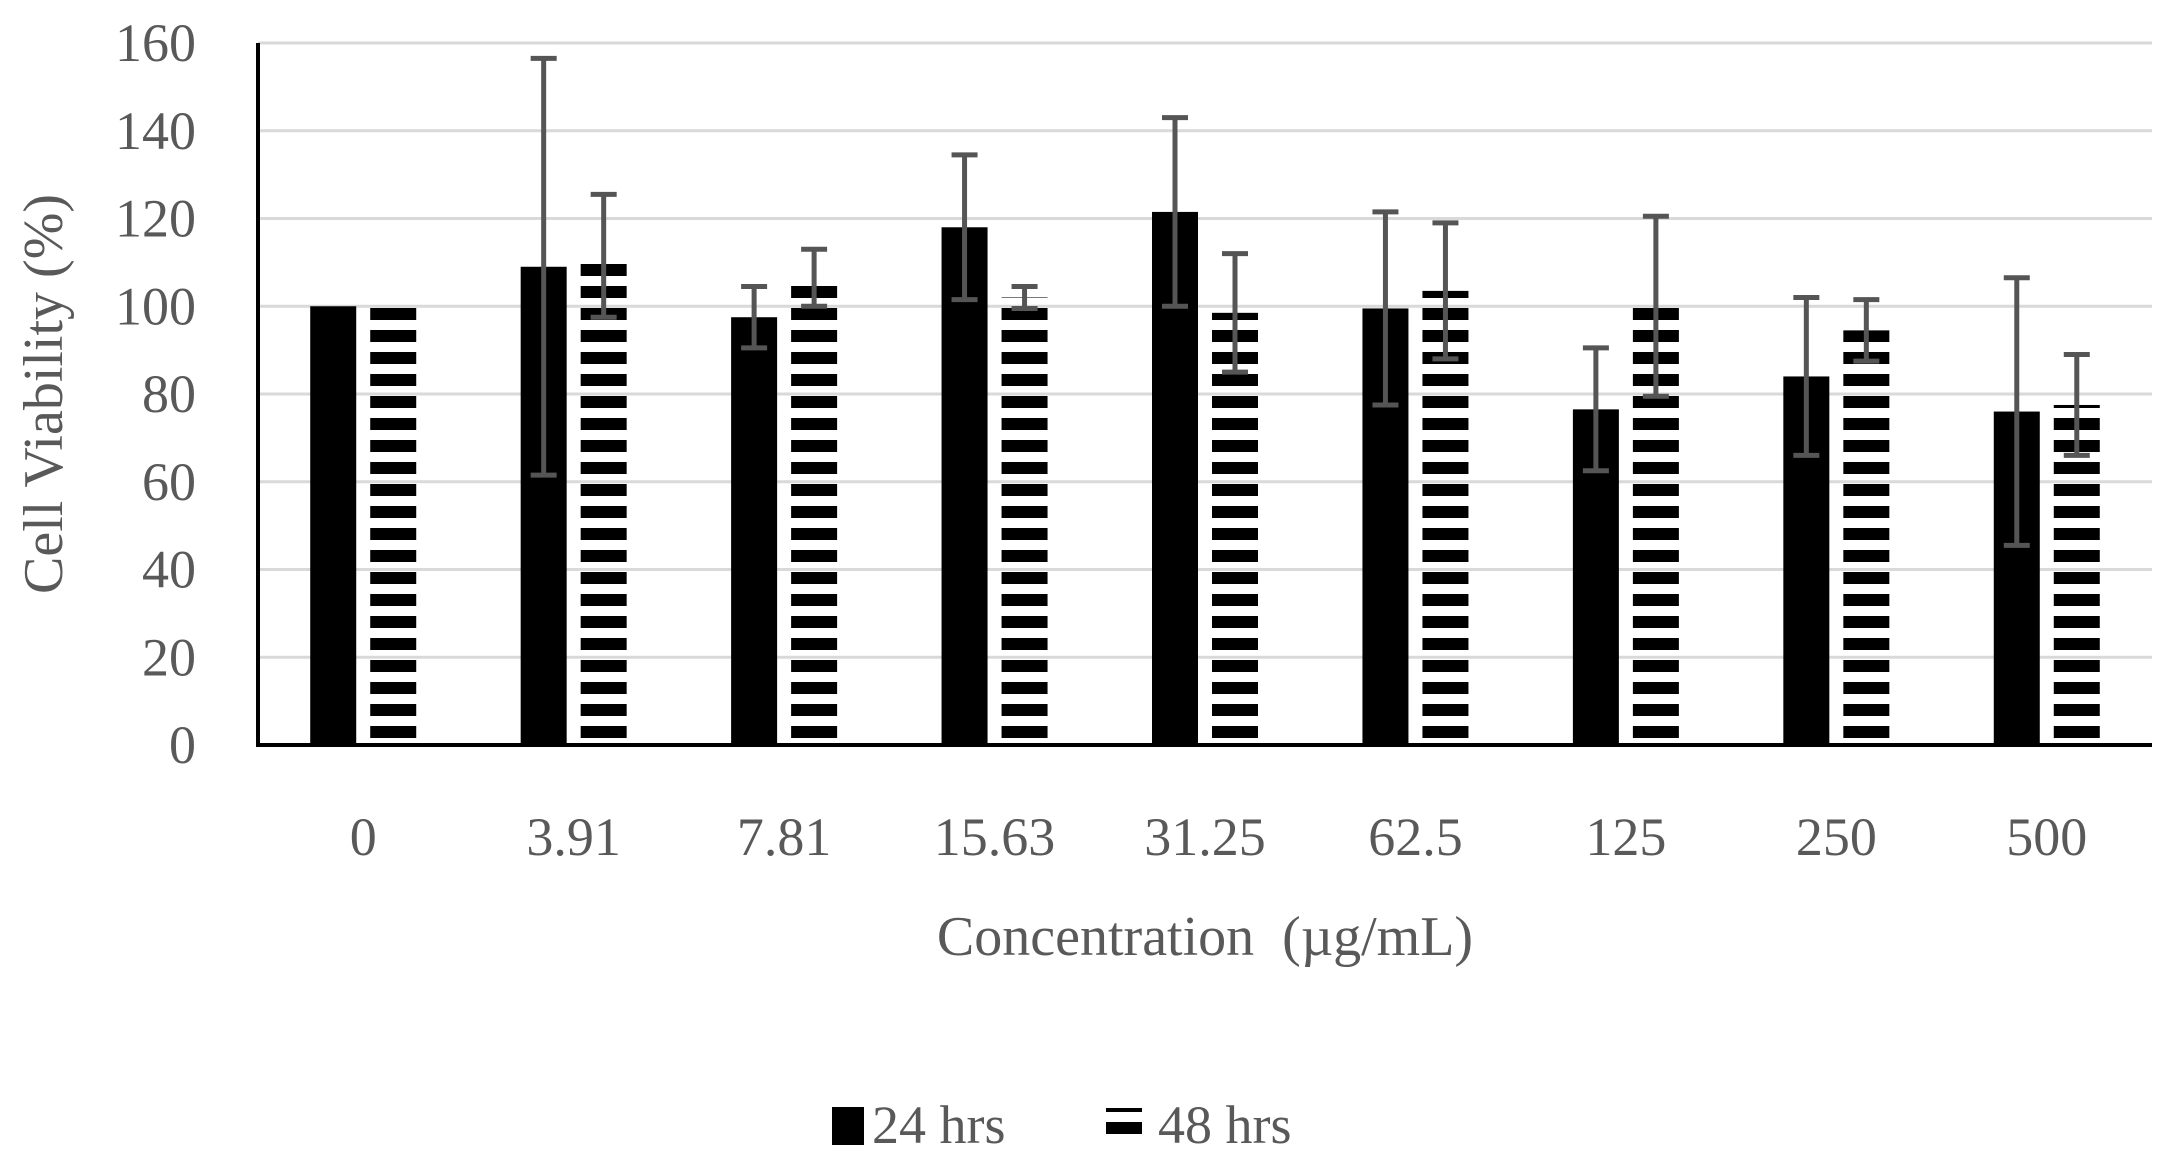 This screenshot has width=2168, height=1158. I want to click on x-tick-label: 7.81, so click(784, 837).